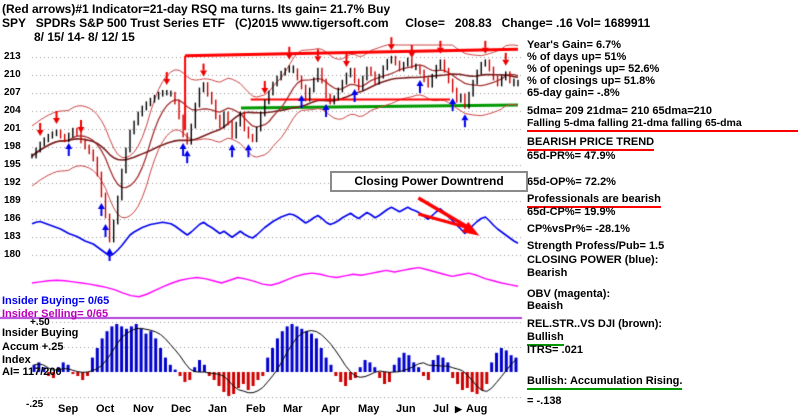 The width and height of the screenshot is (800, 417). Describe the element at coordinates (571, 156) in the screenshot. I see `stat-65d-pr: 65d-PR%= 47.9%` at that location.